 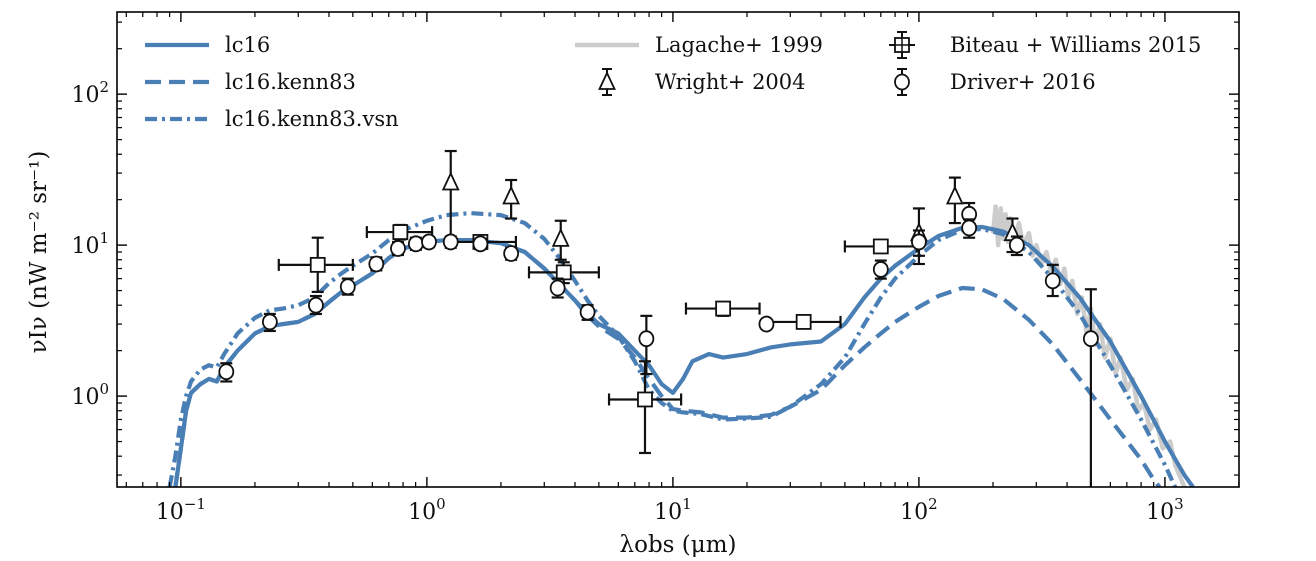 What do you see at coordinates (678, 545) in the screenshot?
I see `x-axis-label: λobs (μm)` at bounding box center [678, 545].